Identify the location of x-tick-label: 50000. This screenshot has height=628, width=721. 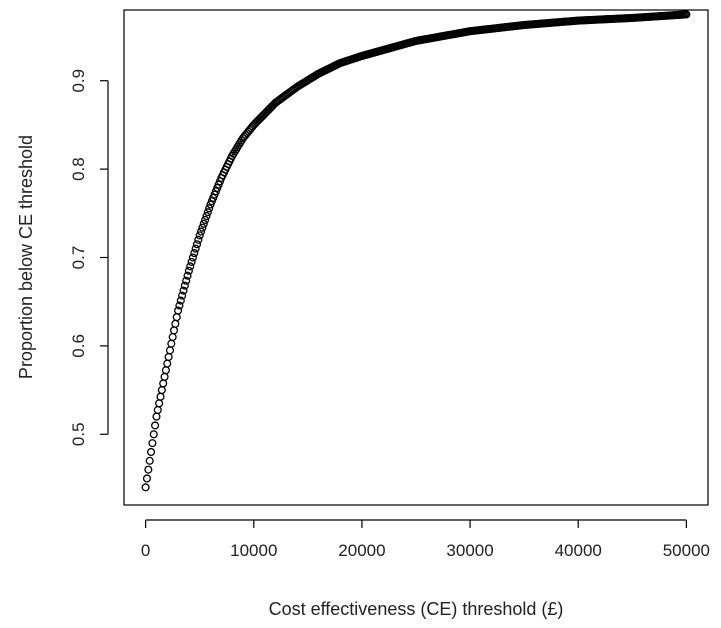
(686, 550).